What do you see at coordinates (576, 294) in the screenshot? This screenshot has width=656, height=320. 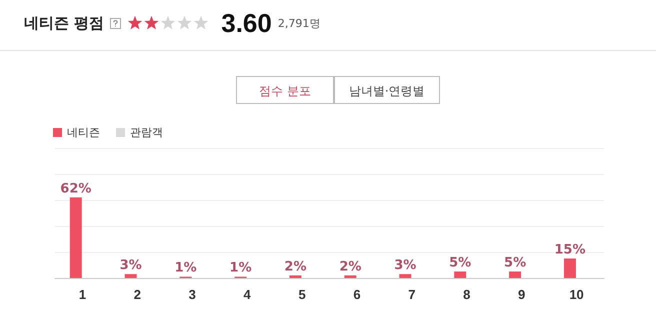 I see `x-tick-label: 10` at bounding box center [576, 294].